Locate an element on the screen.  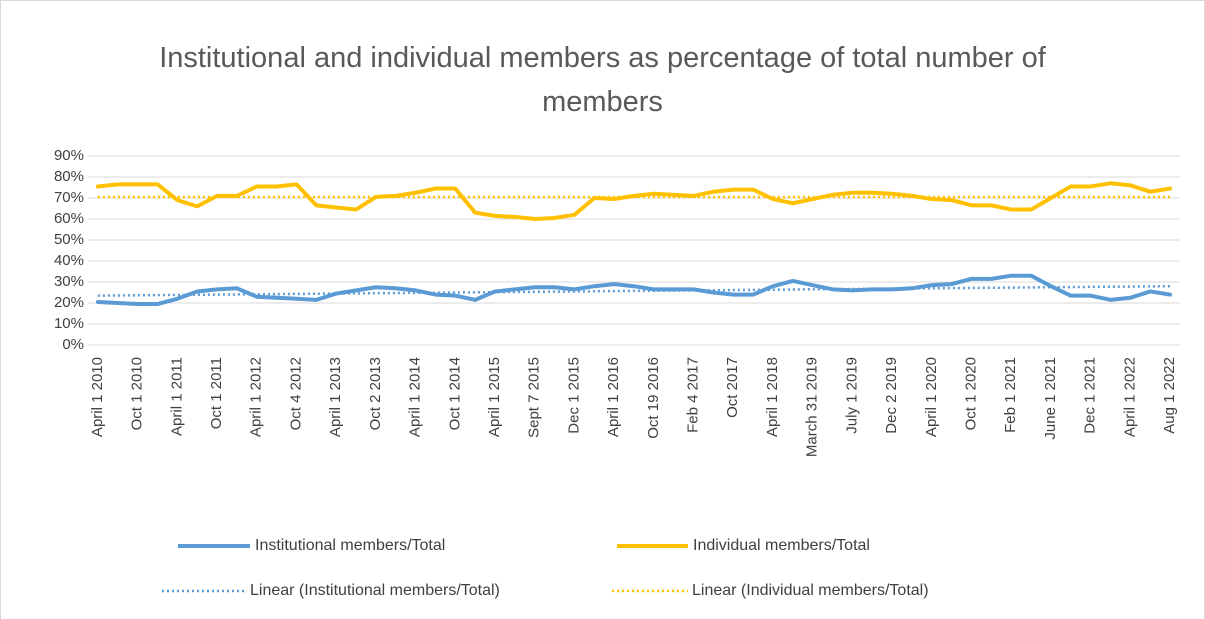
x-tick-label: Oct 1 2011 is located at coordinates (216, 393).